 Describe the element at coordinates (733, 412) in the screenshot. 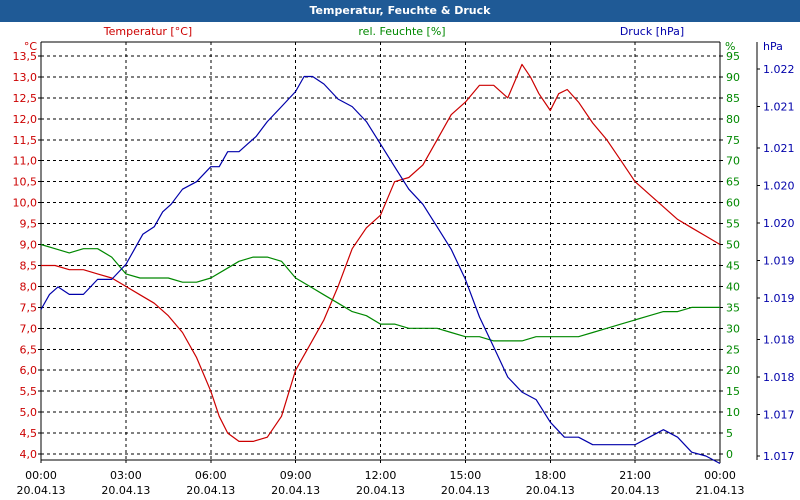

I see `humidity-tick-label: 10` at that location.